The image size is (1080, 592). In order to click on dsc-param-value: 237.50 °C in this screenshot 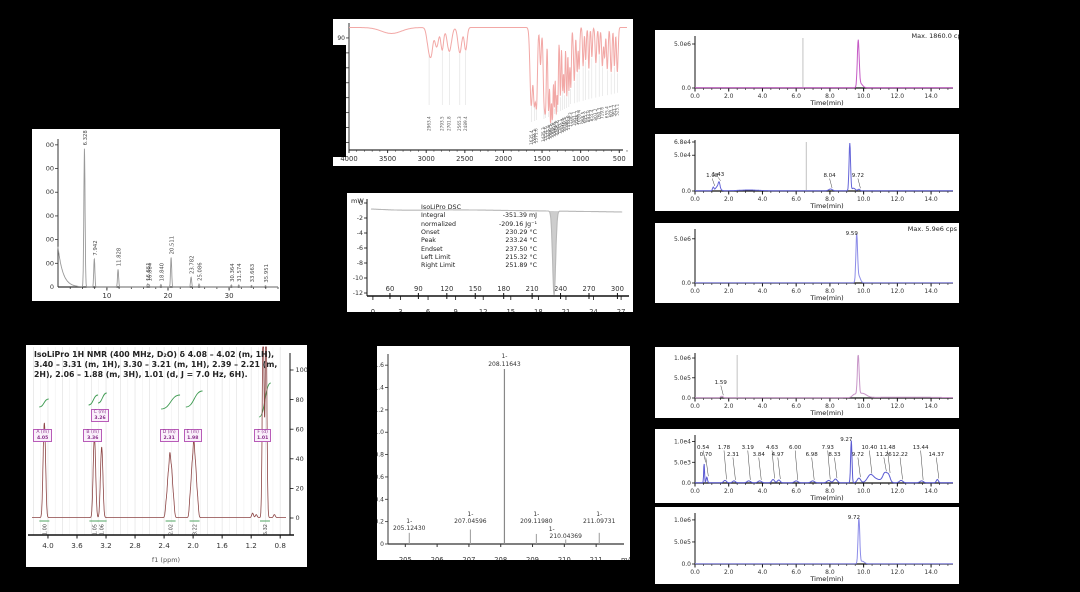, I will do `click(521, 249)`.